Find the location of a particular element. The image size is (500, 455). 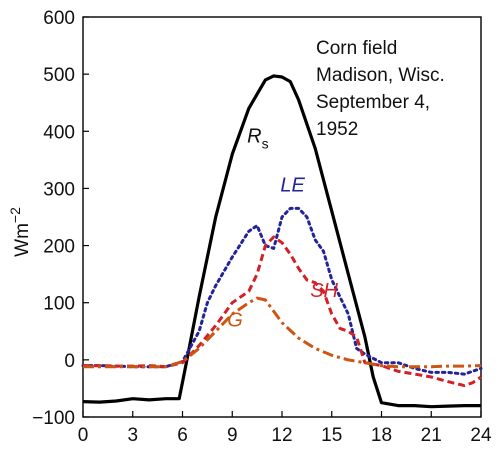

series-label-le: LE is located at coordinates (292, 185).